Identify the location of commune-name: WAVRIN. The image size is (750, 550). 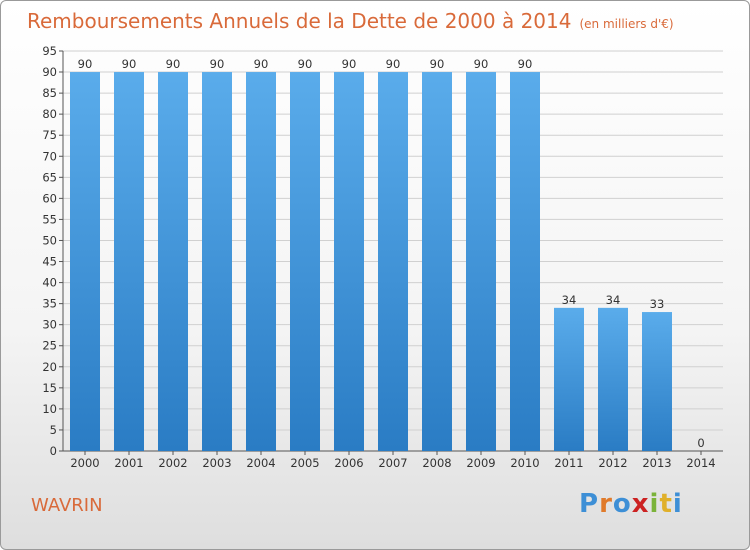
(67, 505).